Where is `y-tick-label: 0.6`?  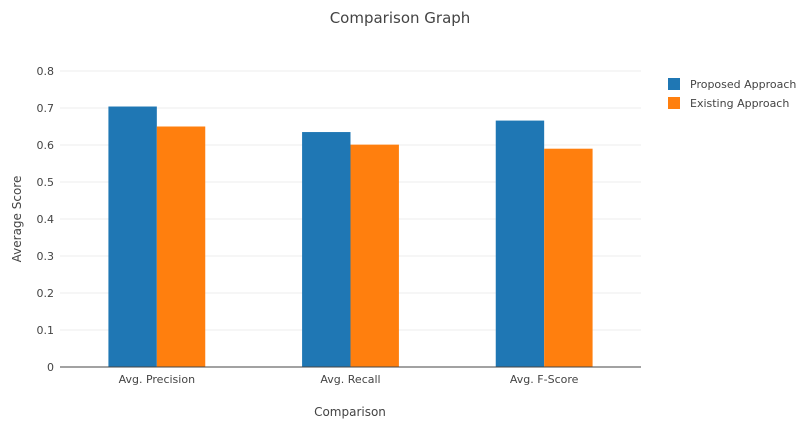
y-tick-label: 0.6 is located at coordinates (46, 145).